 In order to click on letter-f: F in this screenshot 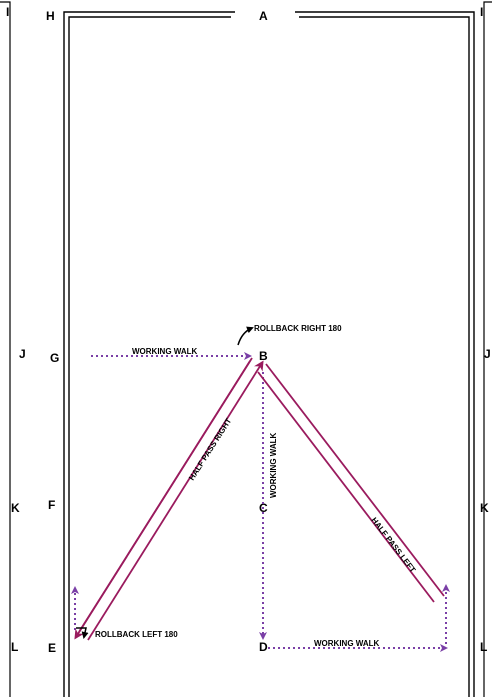, I will do `click(51, 505)`.